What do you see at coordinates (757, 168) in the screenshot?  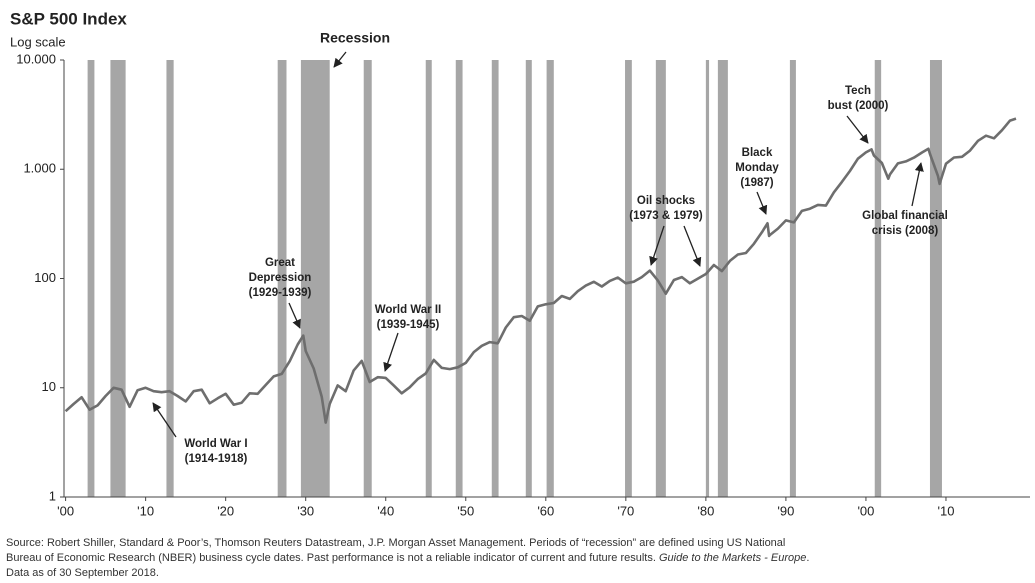 I see `annotation: Monday` at bounding box center [757, 168].